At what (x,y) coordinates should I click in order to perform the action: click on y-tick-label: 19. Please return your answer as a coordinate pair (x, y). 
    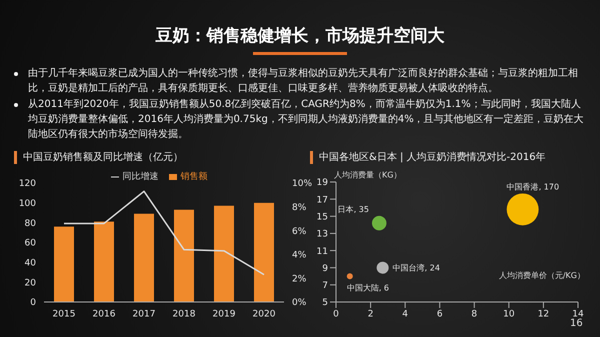
    Looking at the image, I should click on (322, 183).